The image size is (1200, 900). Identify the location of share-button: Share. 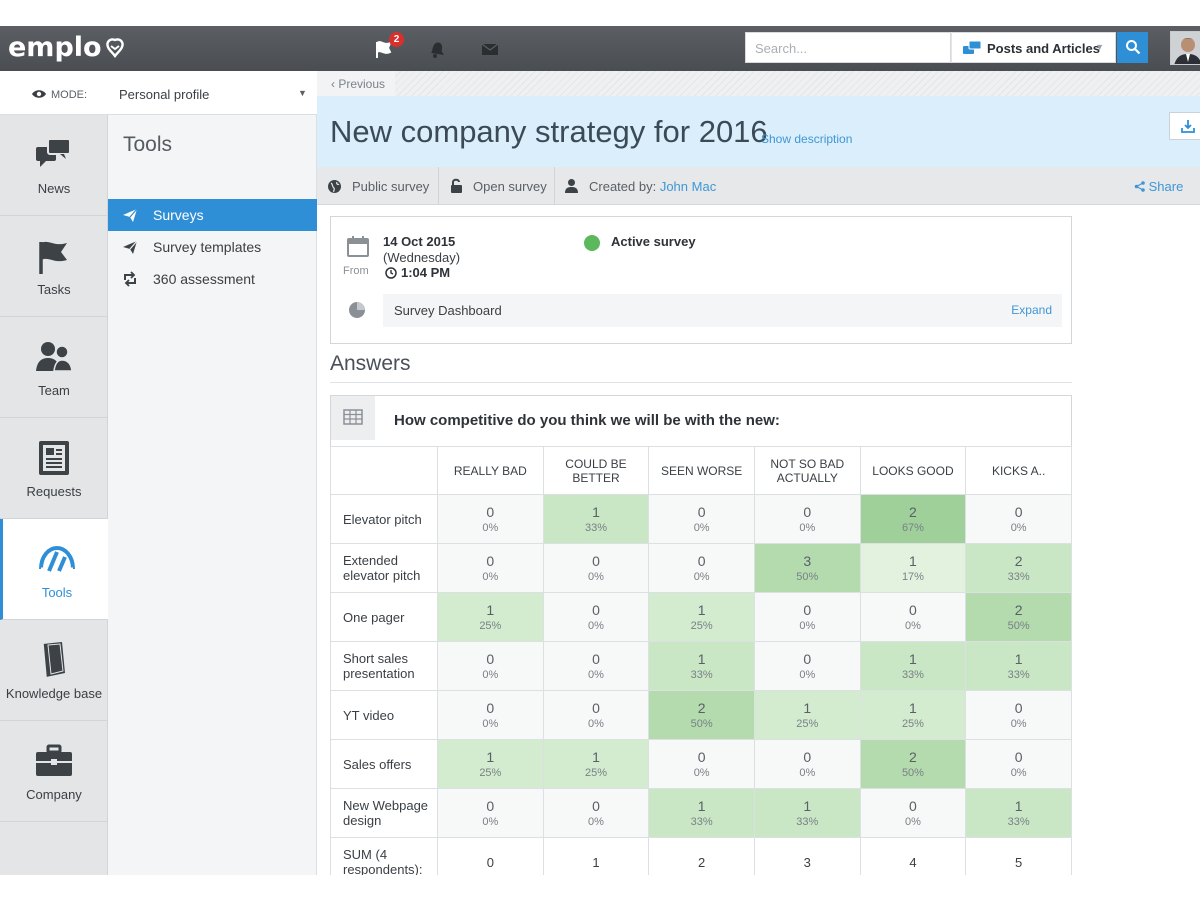
(1158, 186).